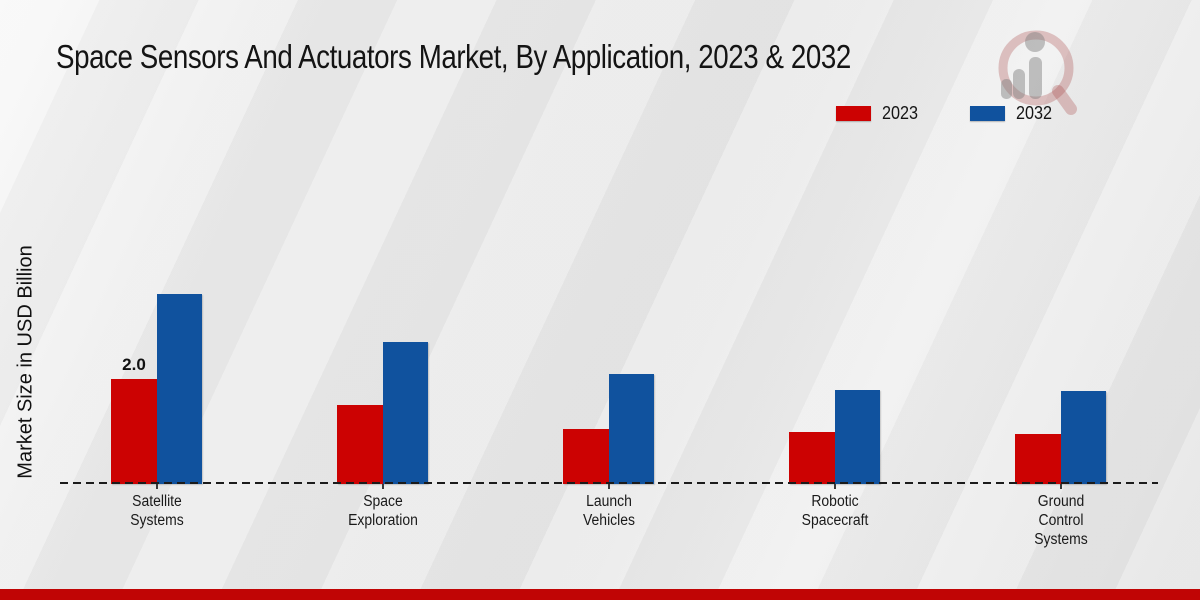 Image resolution: width=1200 pixels, height=600 pixels. I want to click on y-axis-label: Market Size in USD Billion, so click(25, 362).